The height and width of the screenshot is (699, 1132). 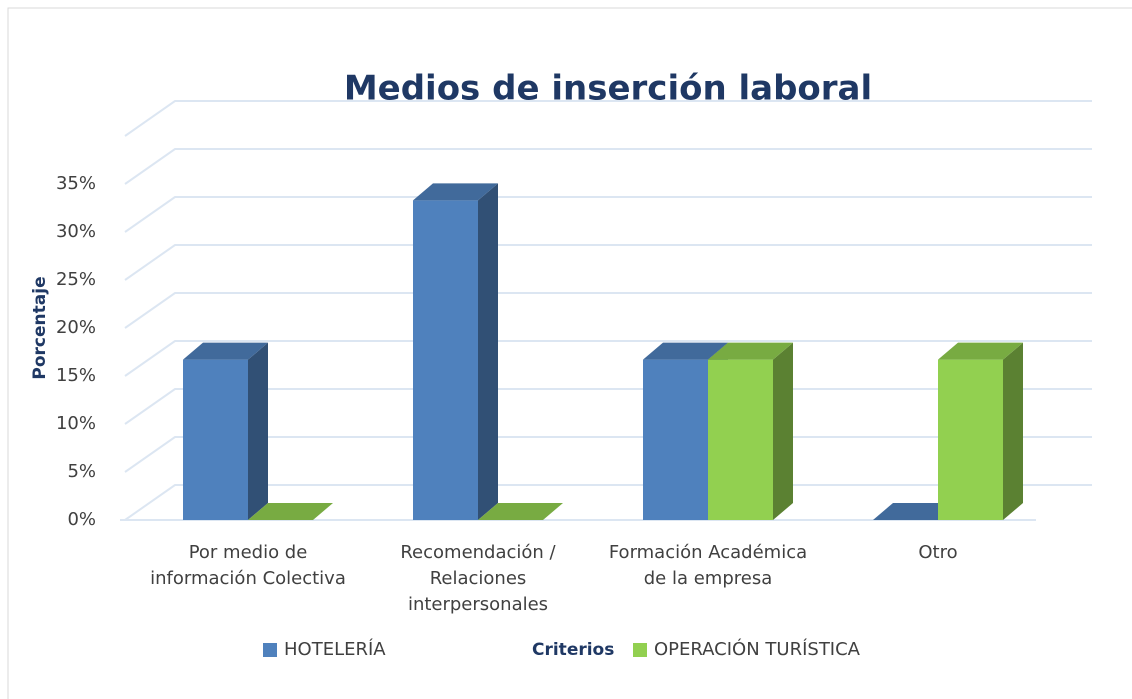 What do you see at coordinates (248, 565) in the screenshot?
I see `x-tick-label: Por medio de información Colectiva` at bounding box center [248, 565].